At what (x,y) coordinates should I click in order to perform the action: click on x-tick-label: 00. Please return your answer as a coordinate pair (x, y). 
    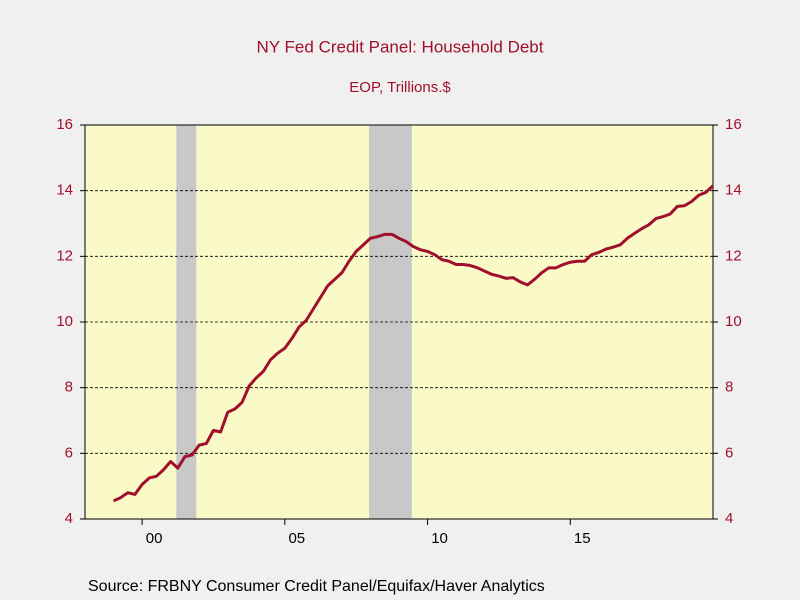
    Looking at the image, I should click on (154, 538).